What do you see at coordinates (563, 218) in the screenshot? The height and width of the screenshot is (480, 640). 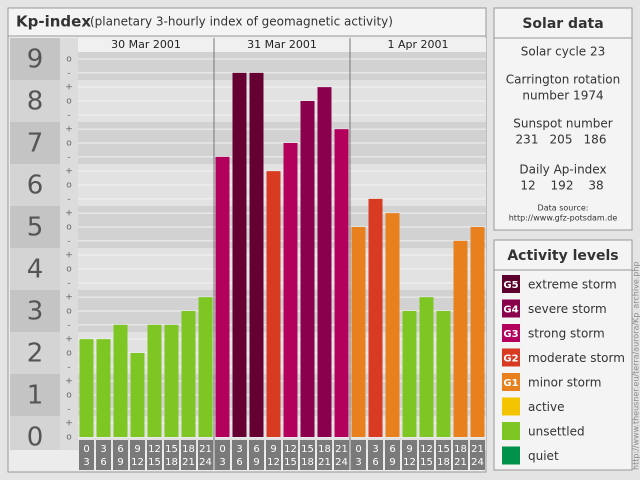 I see `source-url: http://www.gfz-potsdam.de` at bounding box center [563, 218].